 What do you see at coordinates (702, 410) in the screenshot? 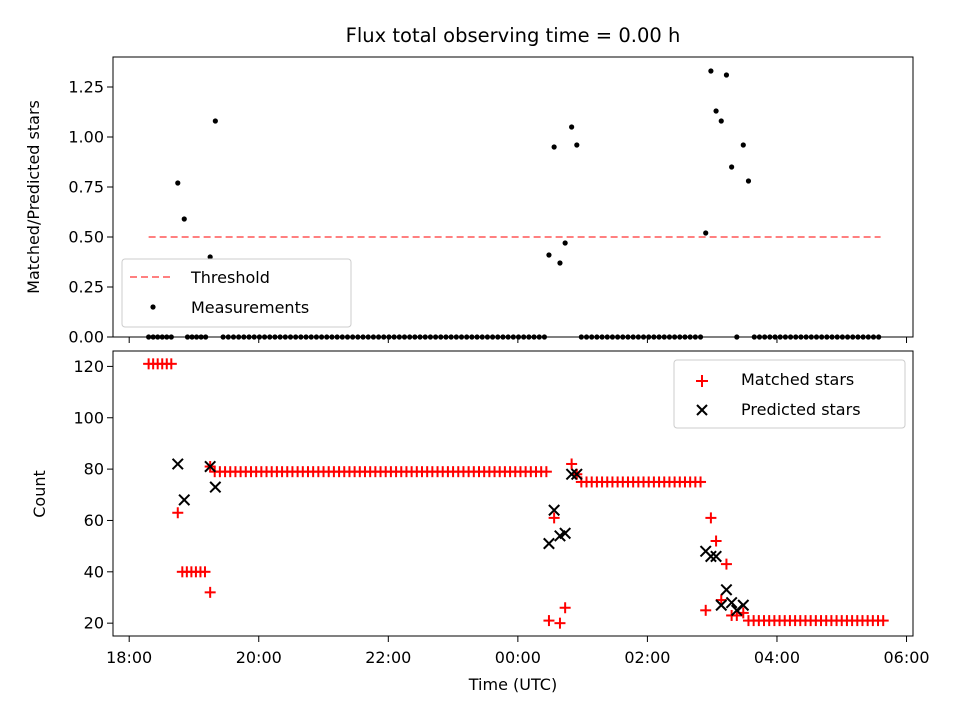
I see `legend-predicted-swatch` at bounding box center [702, 410].